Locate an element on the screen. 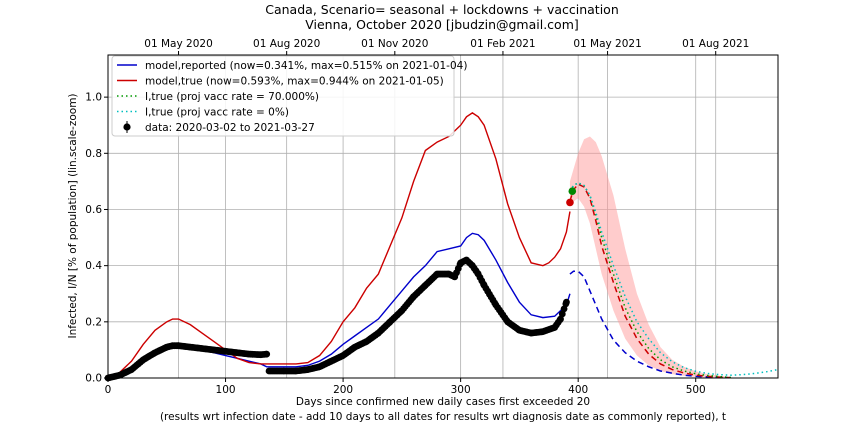 The width and height of the screenshot is (864, 432). legend-label: I,true (proj vacc rate = 0%) is located at coordinates (217, 112).